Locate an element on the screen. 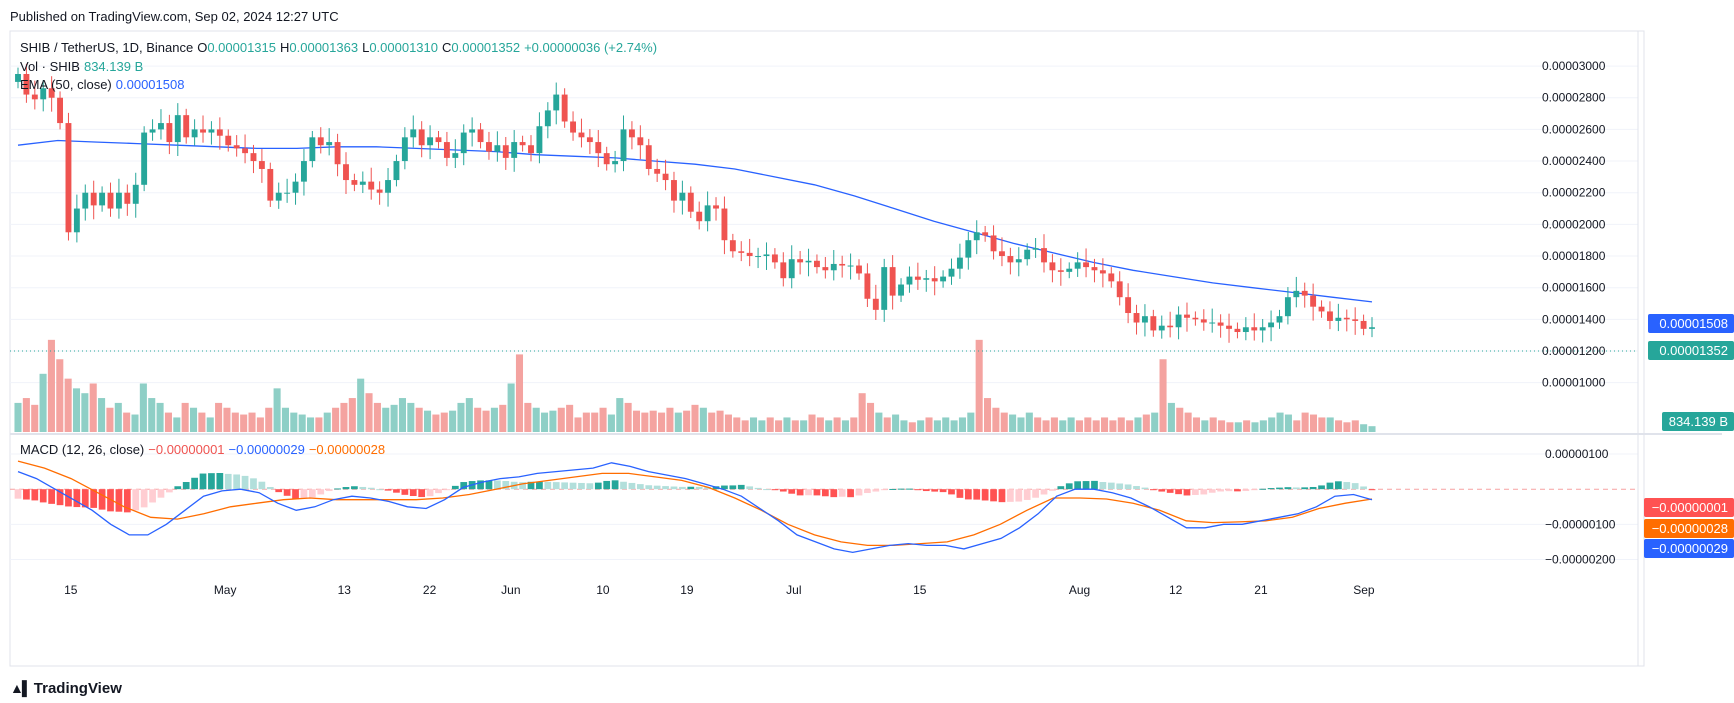  x-tick-label: May is located at coordinates (225, 590).